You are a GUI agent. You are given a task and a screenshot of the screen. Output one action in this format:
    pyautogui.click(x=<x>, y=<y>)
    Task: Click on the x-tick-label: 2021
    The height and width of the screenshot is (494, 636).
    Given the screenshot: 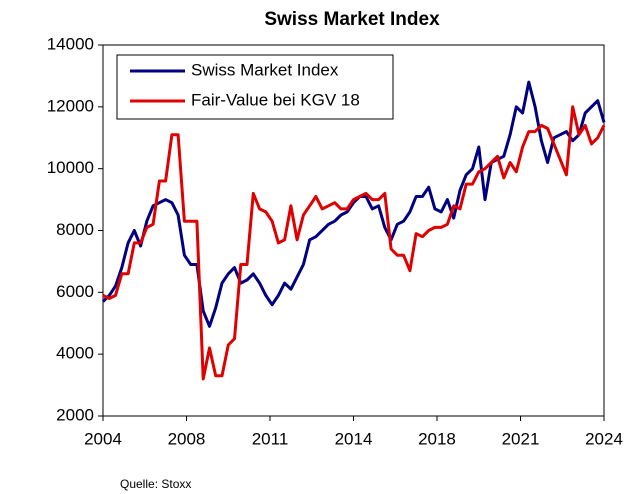 What is the action you would take?
    pyautogui.click(x=521, y=438)
    